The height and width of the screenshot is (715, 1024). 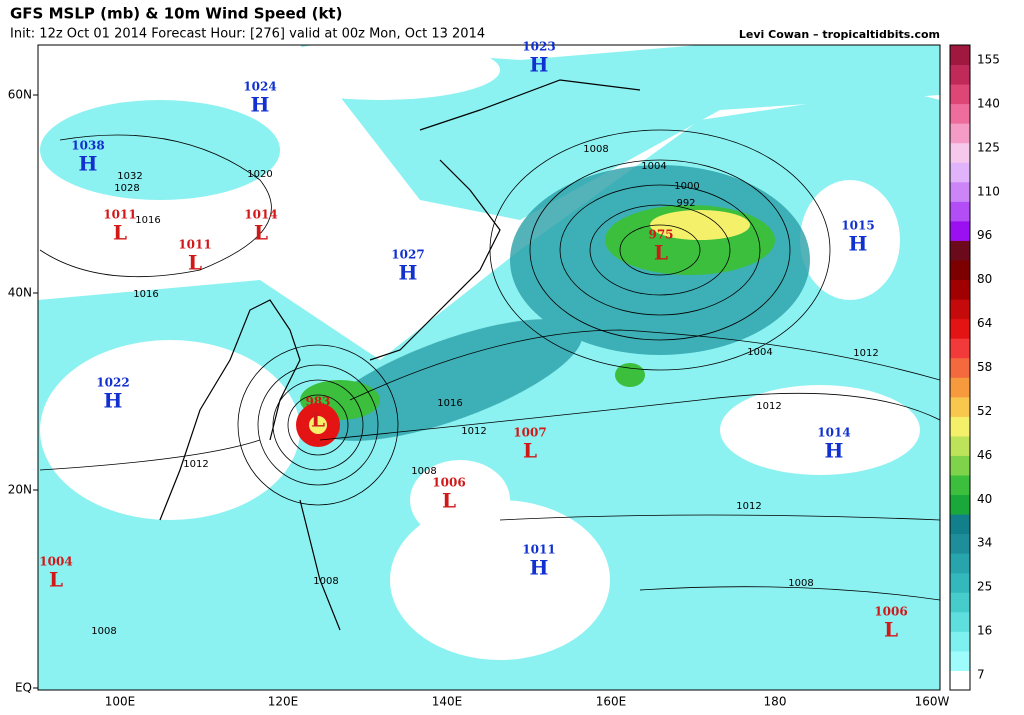 What do you see at coordinates (984, 235) in the screenshot?
I see `colorbar-label: 96` at bounding box center [984, 235].